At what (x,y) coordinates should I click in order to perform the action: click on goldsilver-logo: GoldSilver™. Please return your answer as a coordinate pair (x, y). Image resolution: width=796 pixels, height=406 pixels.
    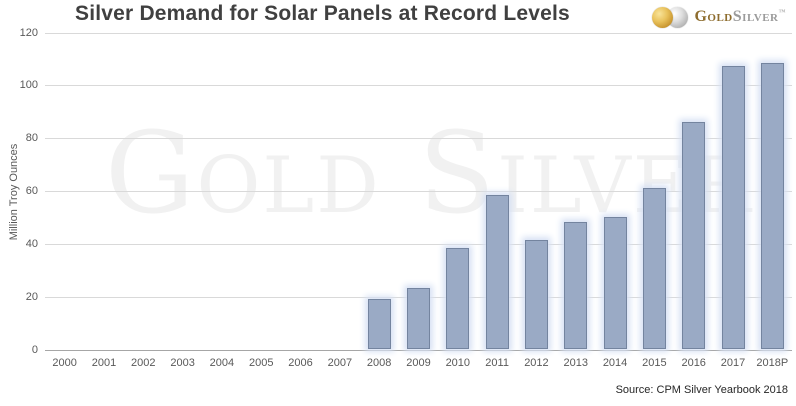
    Looking at the image, I should click on (719, 17).